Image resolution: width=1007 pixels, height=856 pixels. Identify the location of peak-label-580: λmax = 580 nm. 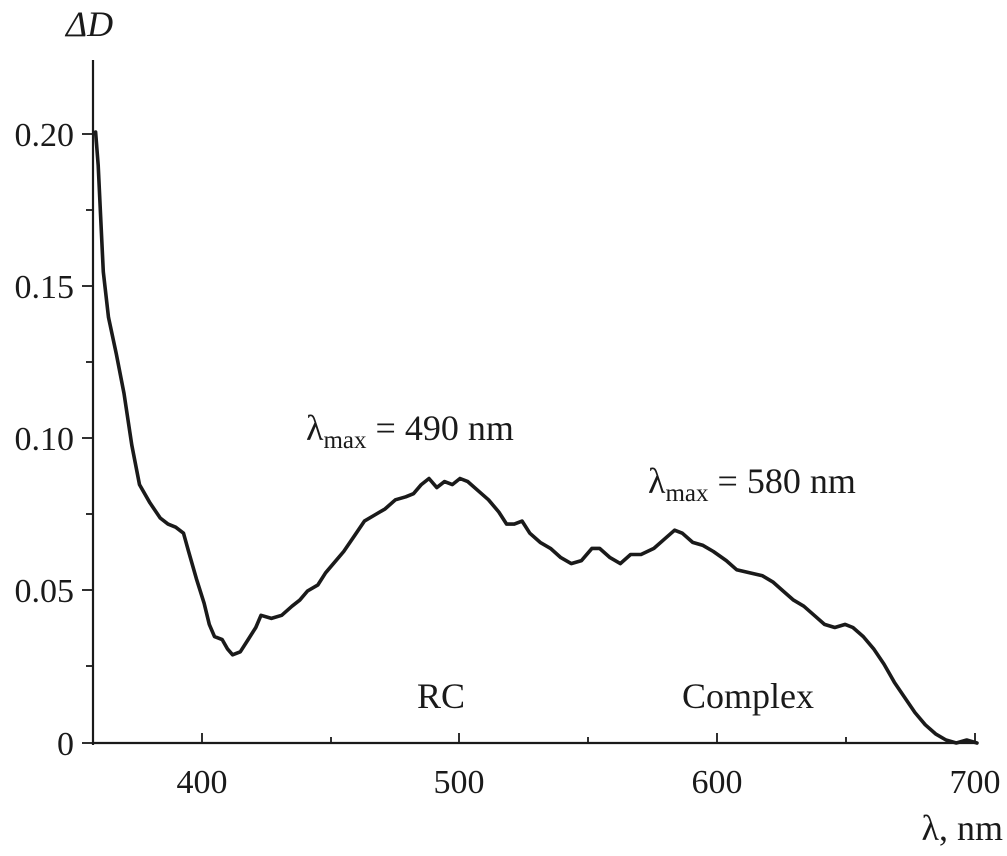
(752, 484).